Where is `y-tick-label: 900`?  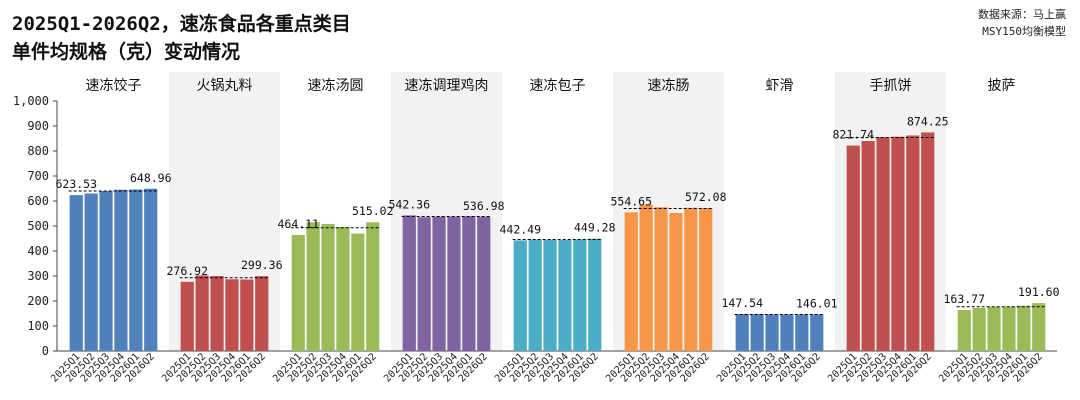 y-tick-label: 900 is located at coordinates (38, 126).